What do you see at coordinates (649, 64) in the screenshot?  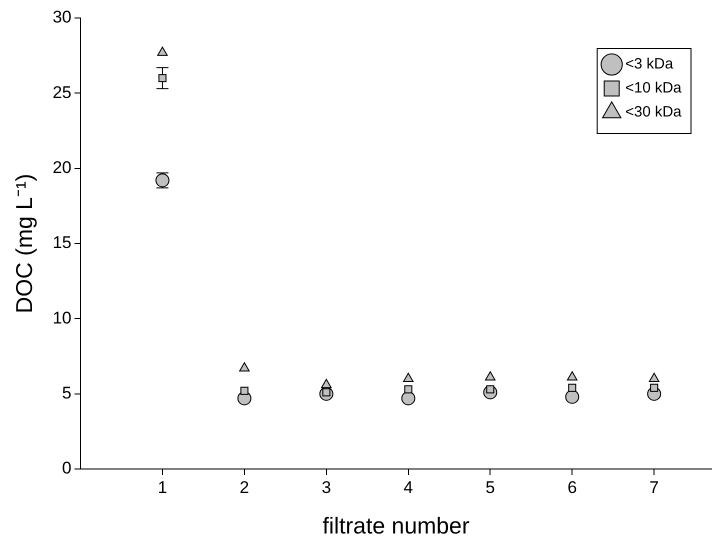 I see `legend-label: <3 kDa` at bounding box center [649, 64].